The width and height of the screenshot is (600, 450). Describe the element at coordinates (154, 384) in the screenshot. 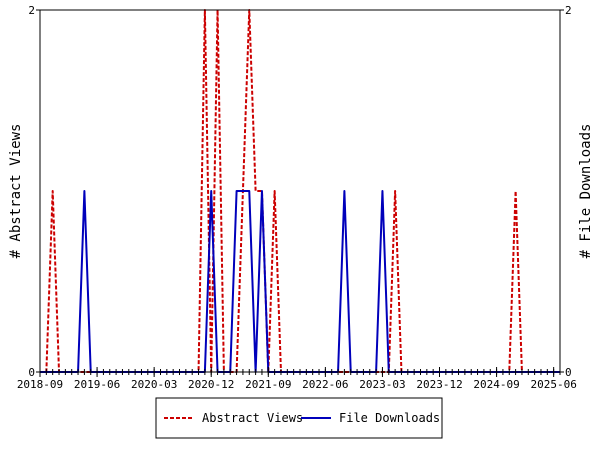

I see `x-tick-label: 2020-03` at that location.